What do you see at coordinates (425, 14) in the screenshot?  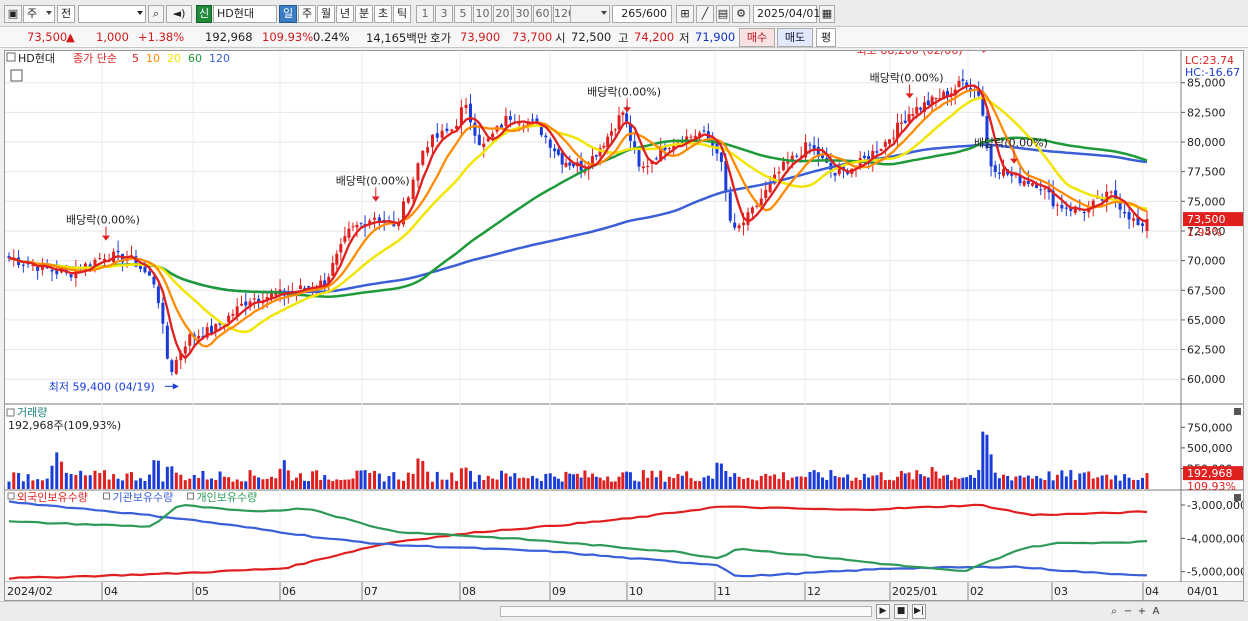 I see `number-tab: 1` at bounding box center [425, 14].